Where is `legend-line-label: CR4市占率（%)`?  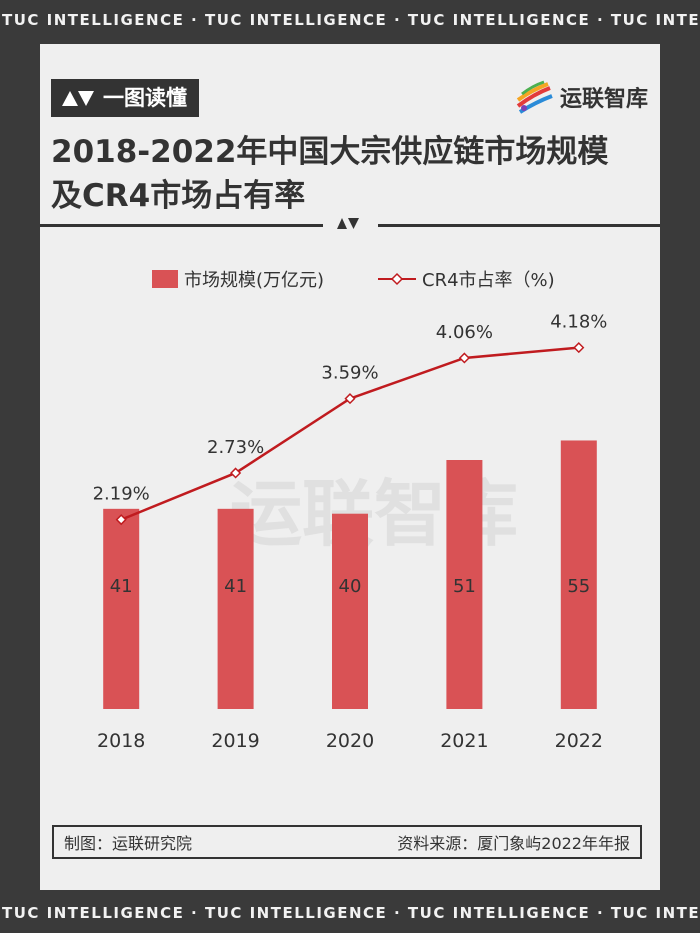
legend-line-label: CR4市占率（%) is located at coordinates (488, 280).